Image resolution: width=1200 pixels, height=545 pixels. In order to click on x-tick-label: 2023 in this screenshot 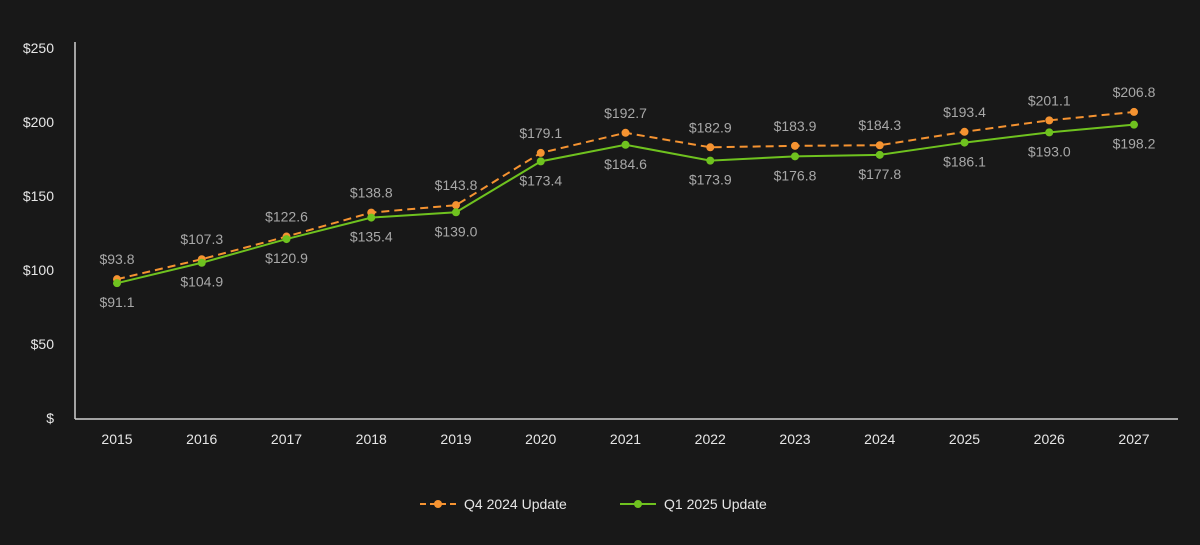, I will do `click(794, 439)`.